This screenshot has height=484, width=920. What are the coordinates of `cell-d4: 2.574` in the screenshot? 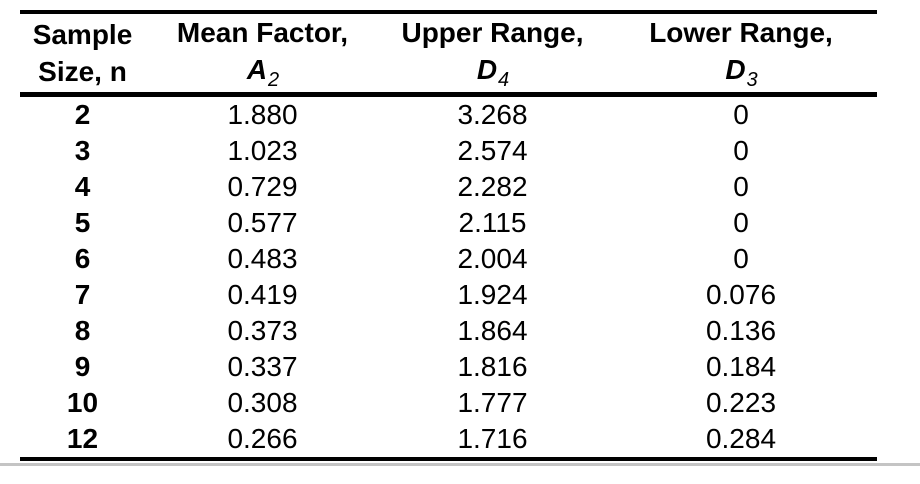 It's located at (492, 150).